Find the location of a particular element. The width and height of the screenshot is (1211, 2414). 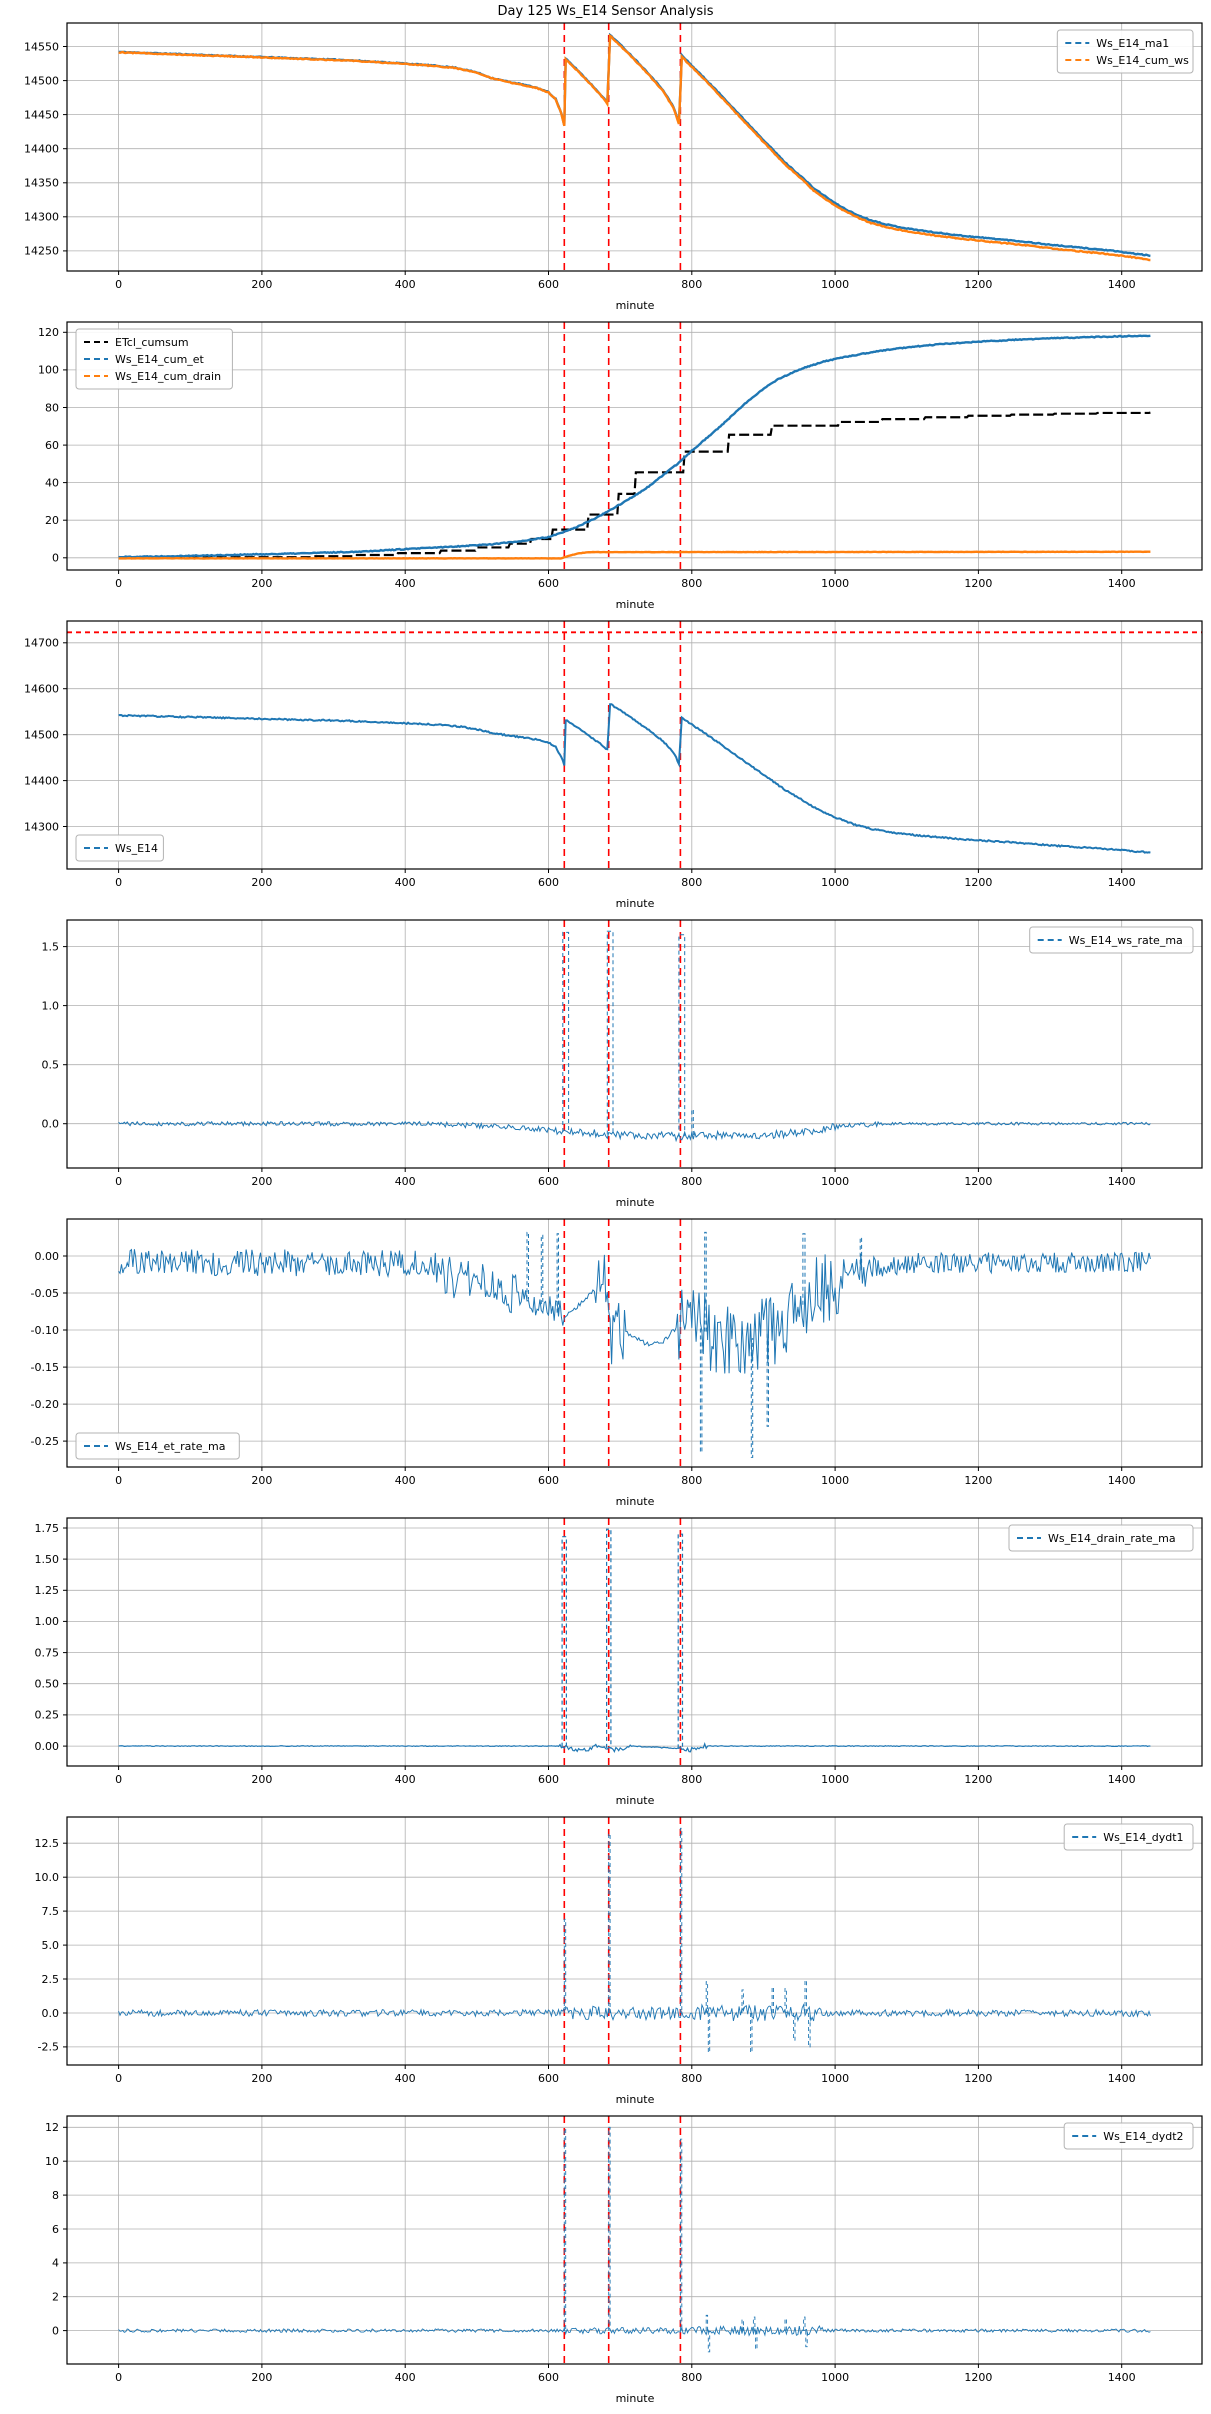

svg-text: 2 is located at coordinates (55, 2297).